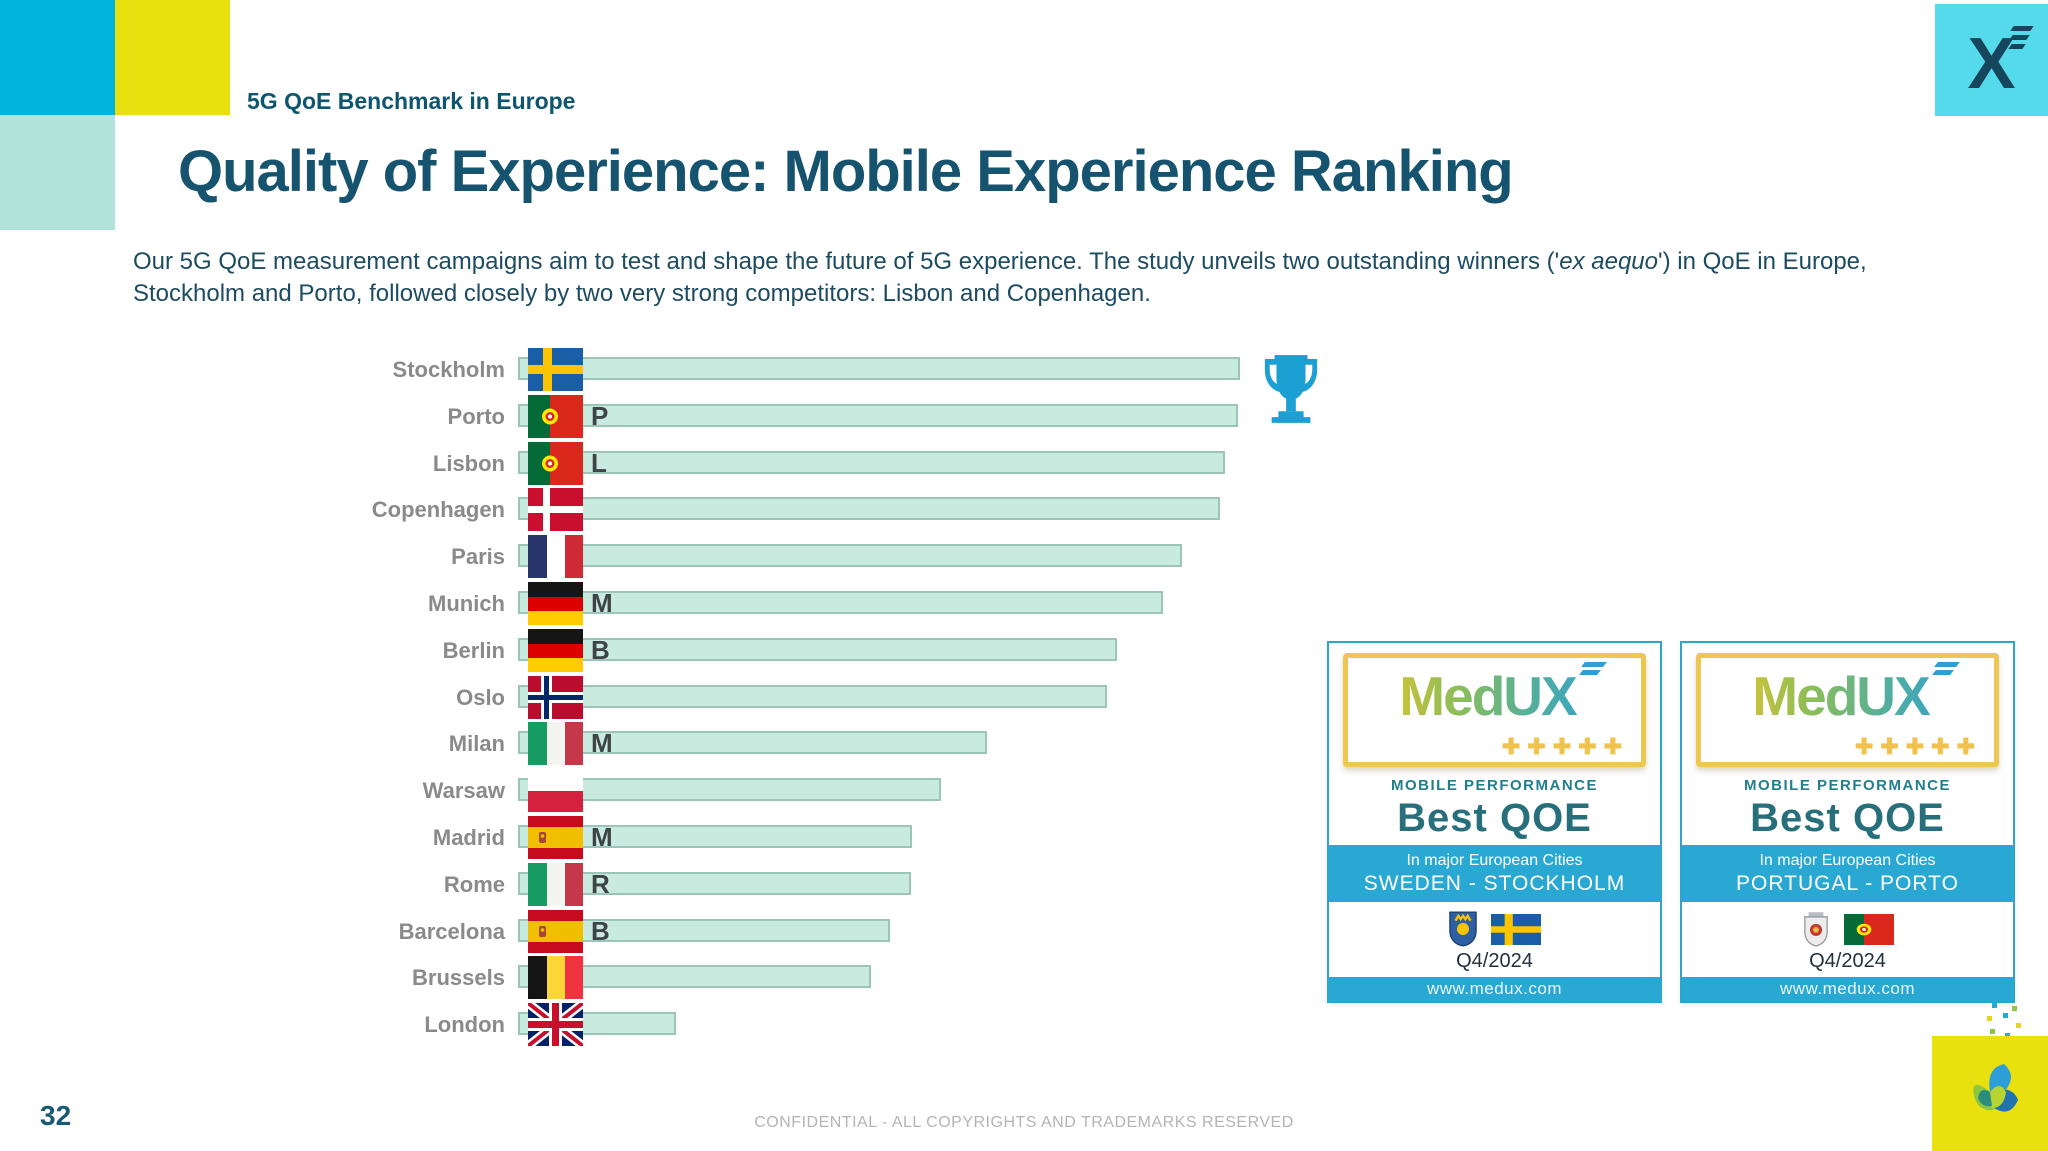 The height and width of the screenshot is (1151, 2048). What do you see at coordinates (1024, 790) in the screenshot?
I see `chart-row-warsaw: Warsaw` at bounding box center [1024, 790].